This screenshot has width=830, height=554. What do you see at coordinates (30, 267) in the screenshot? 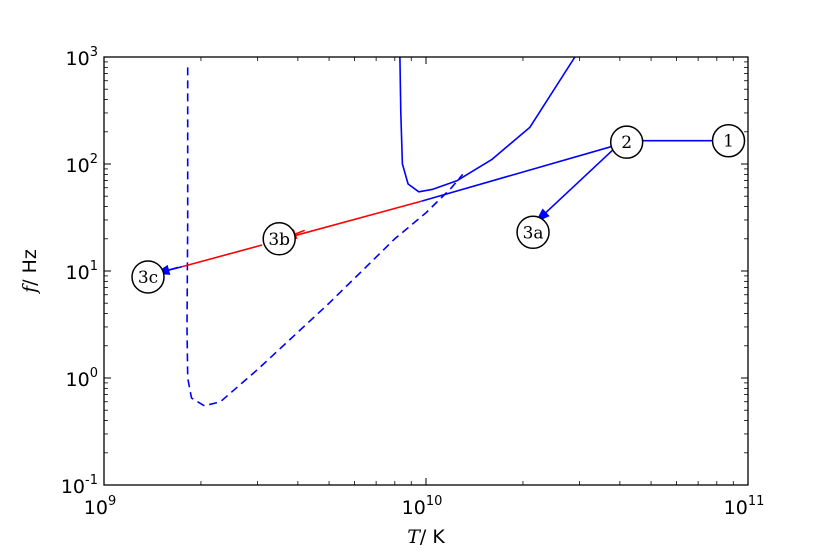
I see `y-axis-label-unit: / Hz` at bounding box center [30, 267].